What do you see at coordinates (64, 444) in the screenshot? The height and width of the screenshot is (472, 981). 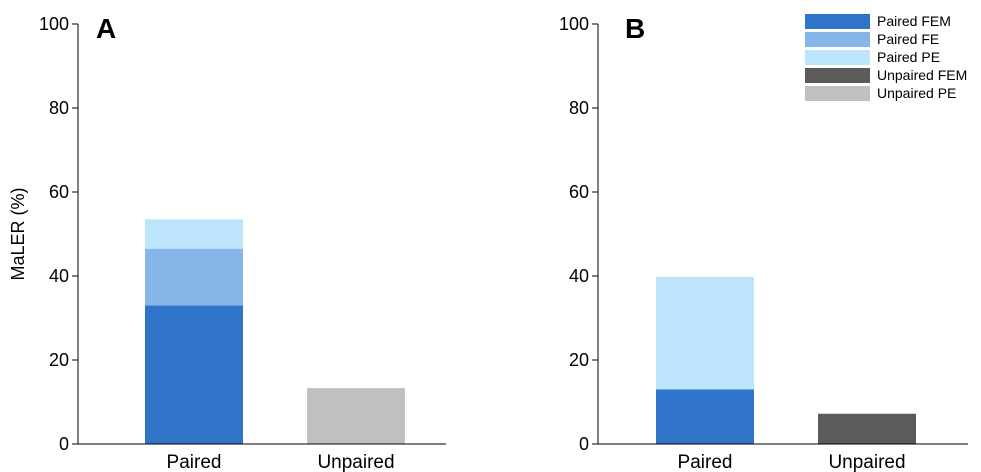 I see `panel-a-y-tick-label-0: 0` at bounding box center [64, 444].